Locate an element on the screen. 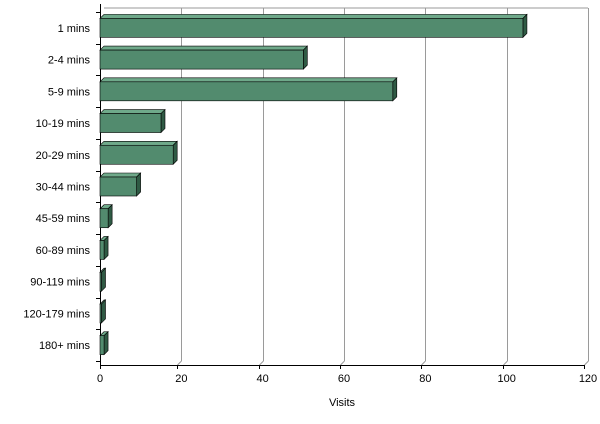 The image size is (600, 424). x-tick-label: 120 is located at coordinates (588, 379).